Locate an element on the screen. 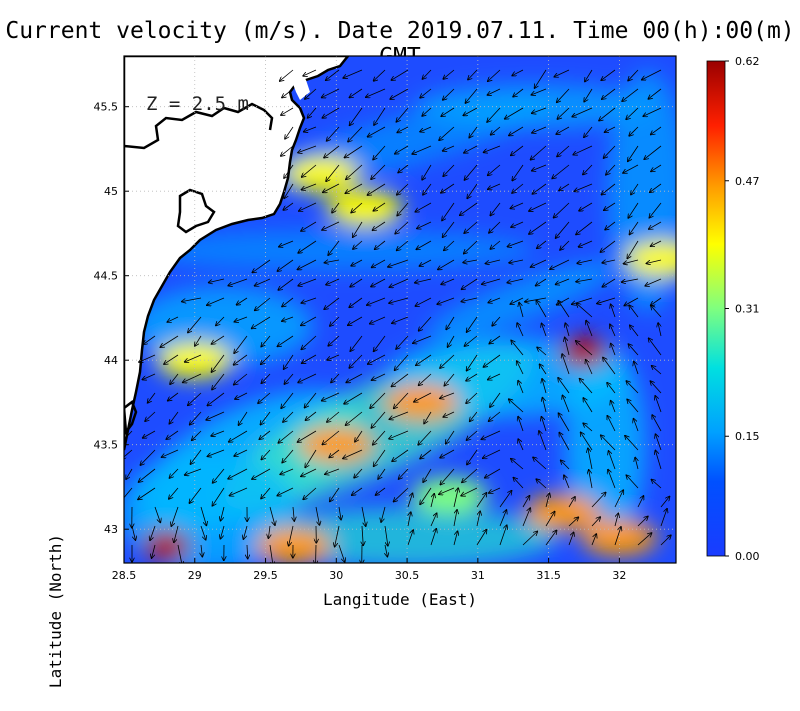 The height and width of the screenshot is (711, 800). x-tick-label: 31.5 is located at coordinates (548, 575).